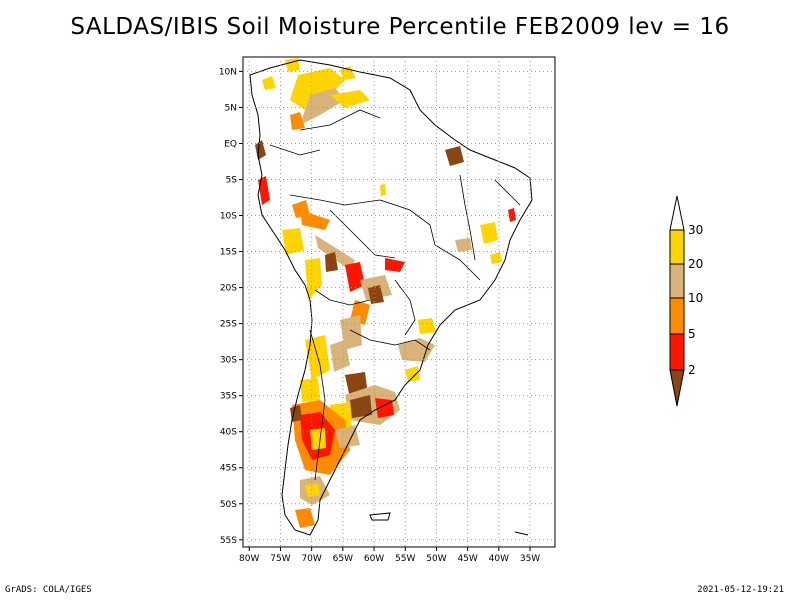  What do you see at coordinates (249, 559) in the screenshot?
I see `lon-tick-label: 80W` at bounding box center [249, 559].